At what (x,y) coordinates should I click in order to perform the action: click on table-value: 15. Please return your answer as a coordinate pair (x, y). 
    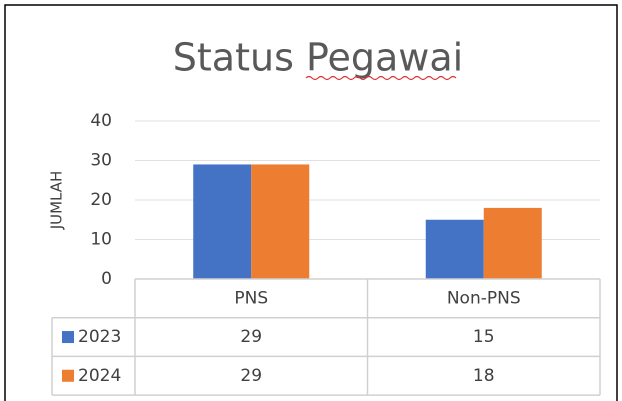
    Looking at the image, I should click on (484, 337).